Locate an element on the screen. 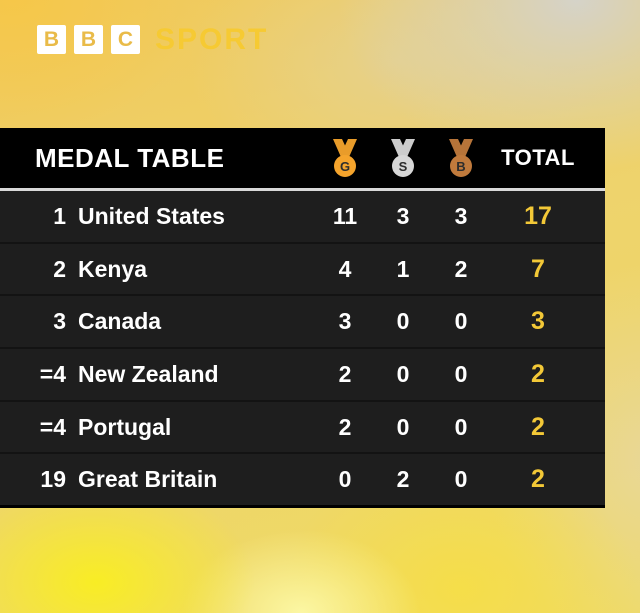 The image size is (640, 613). bronze-cell: 2 is located at coordinates (461, 268).